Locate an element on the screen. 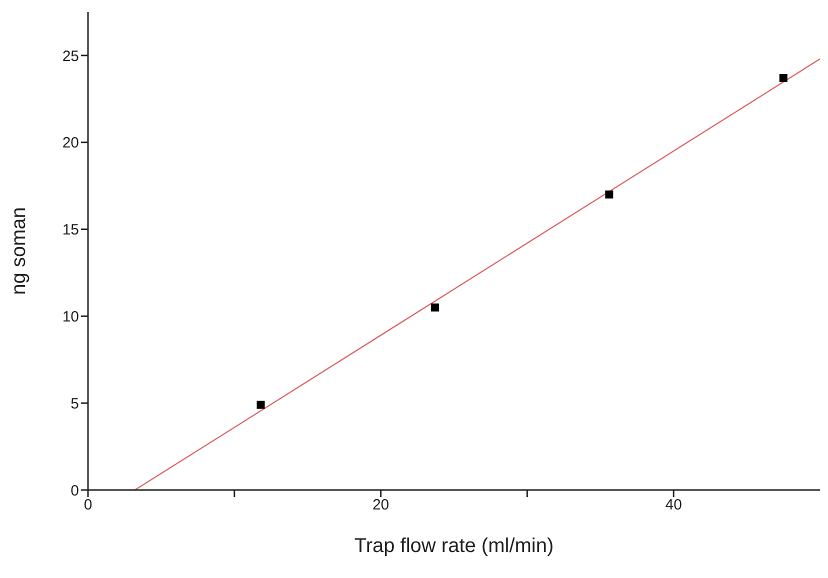 This screenshot has height=578, width=828. x-axis-title: Trap flow rate (ml/min) is located at coordinates (454, 546).